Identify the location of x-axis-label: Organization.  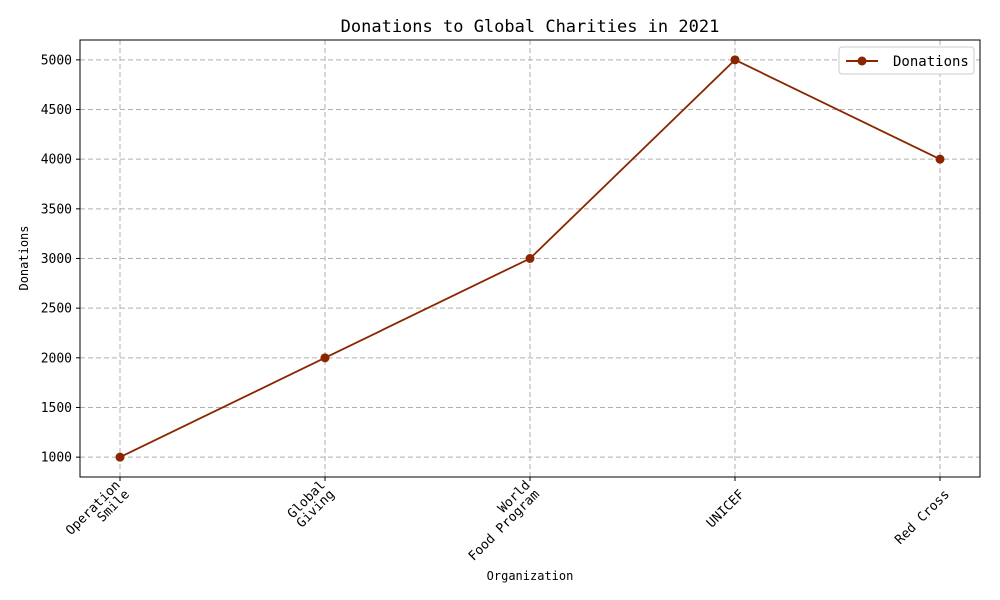
(530, 576).